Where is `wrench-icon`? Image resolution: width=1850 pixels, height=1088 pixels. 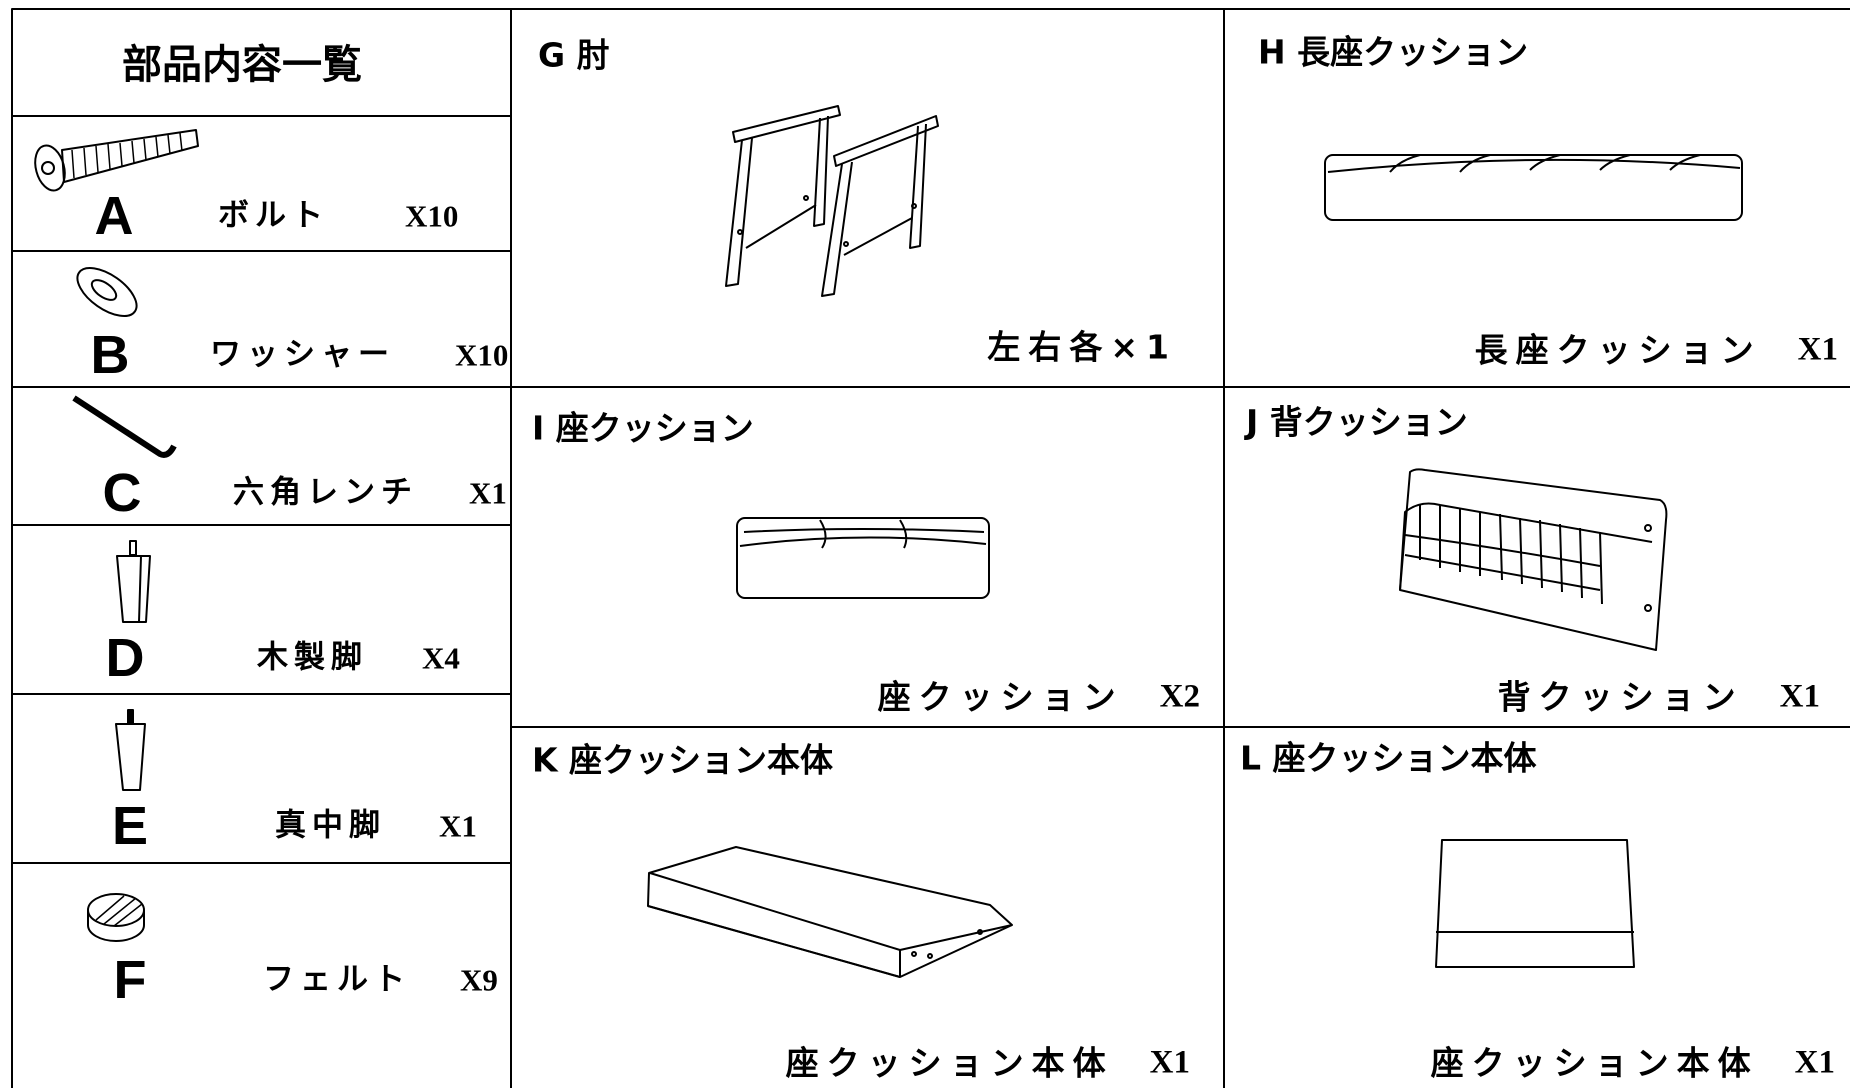
wrench-icon is located at coordinates (124, 426).